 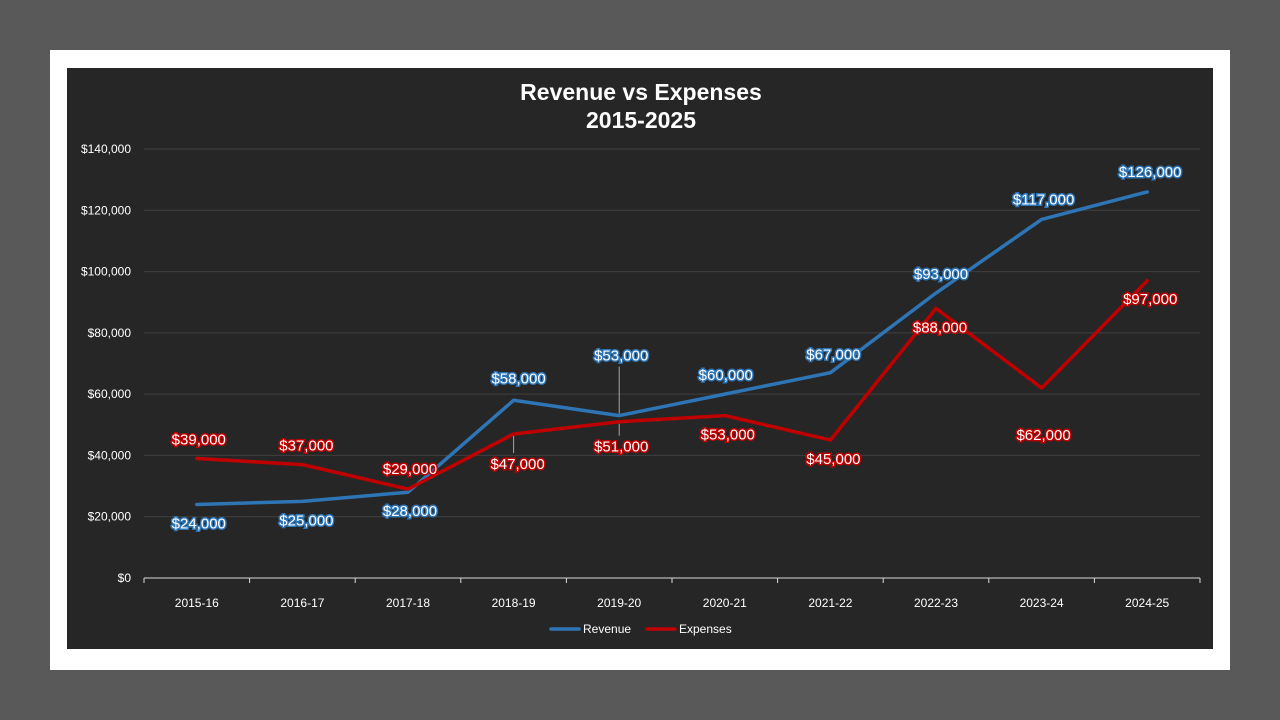 I want to click on data-label-expenses: $29,000, so click(x=410, y=469).